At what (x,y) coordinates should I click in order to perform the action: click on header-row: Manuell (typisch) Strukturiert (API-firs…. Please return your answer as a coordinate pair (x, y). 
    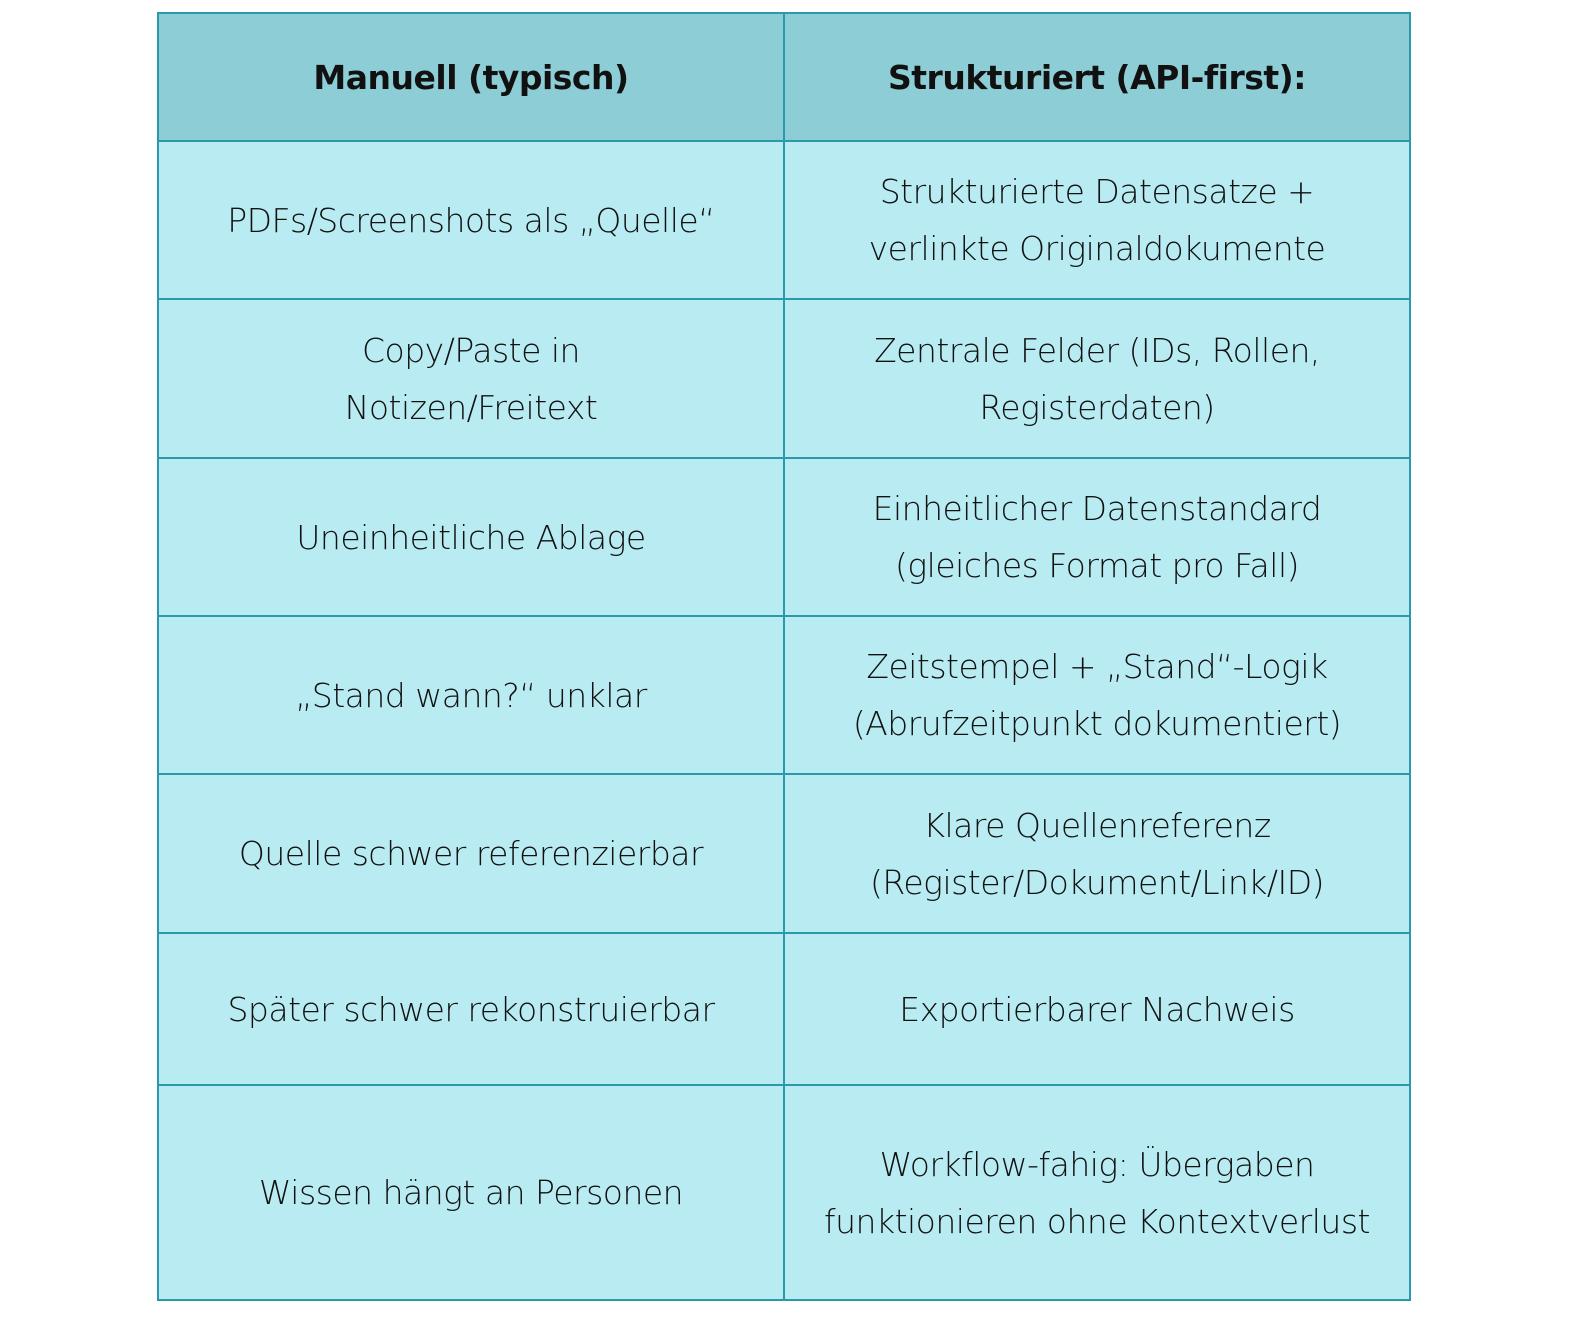
    Looking at the image, I should click on (784, 77).